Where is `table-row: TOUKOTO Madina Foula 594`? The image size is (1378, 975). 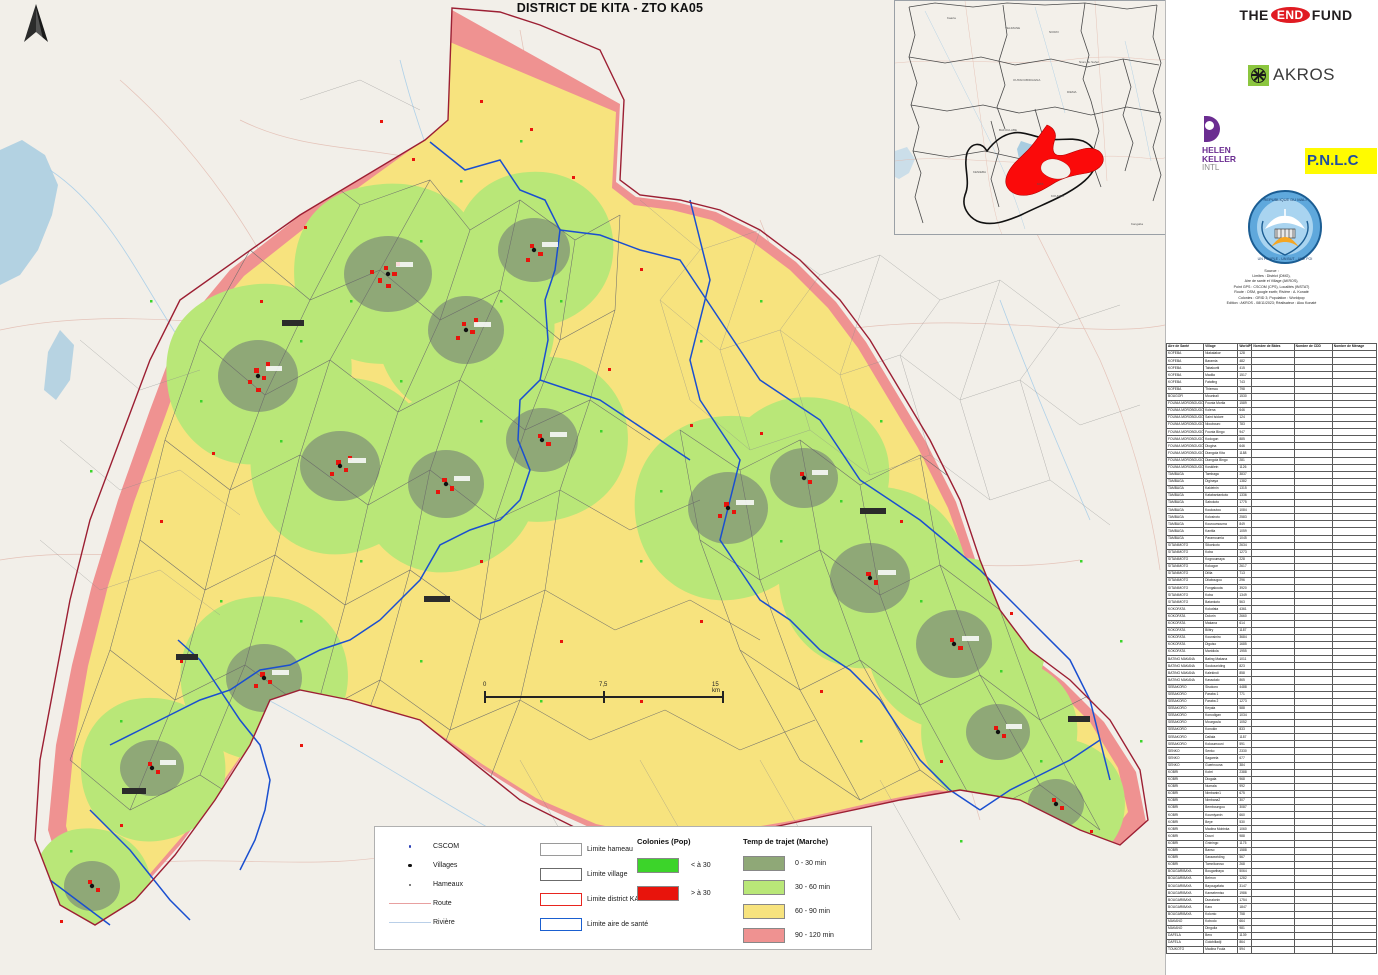 table-row: TOUKOTO Madina Foula 594 is located at coordinates (1271, 950).